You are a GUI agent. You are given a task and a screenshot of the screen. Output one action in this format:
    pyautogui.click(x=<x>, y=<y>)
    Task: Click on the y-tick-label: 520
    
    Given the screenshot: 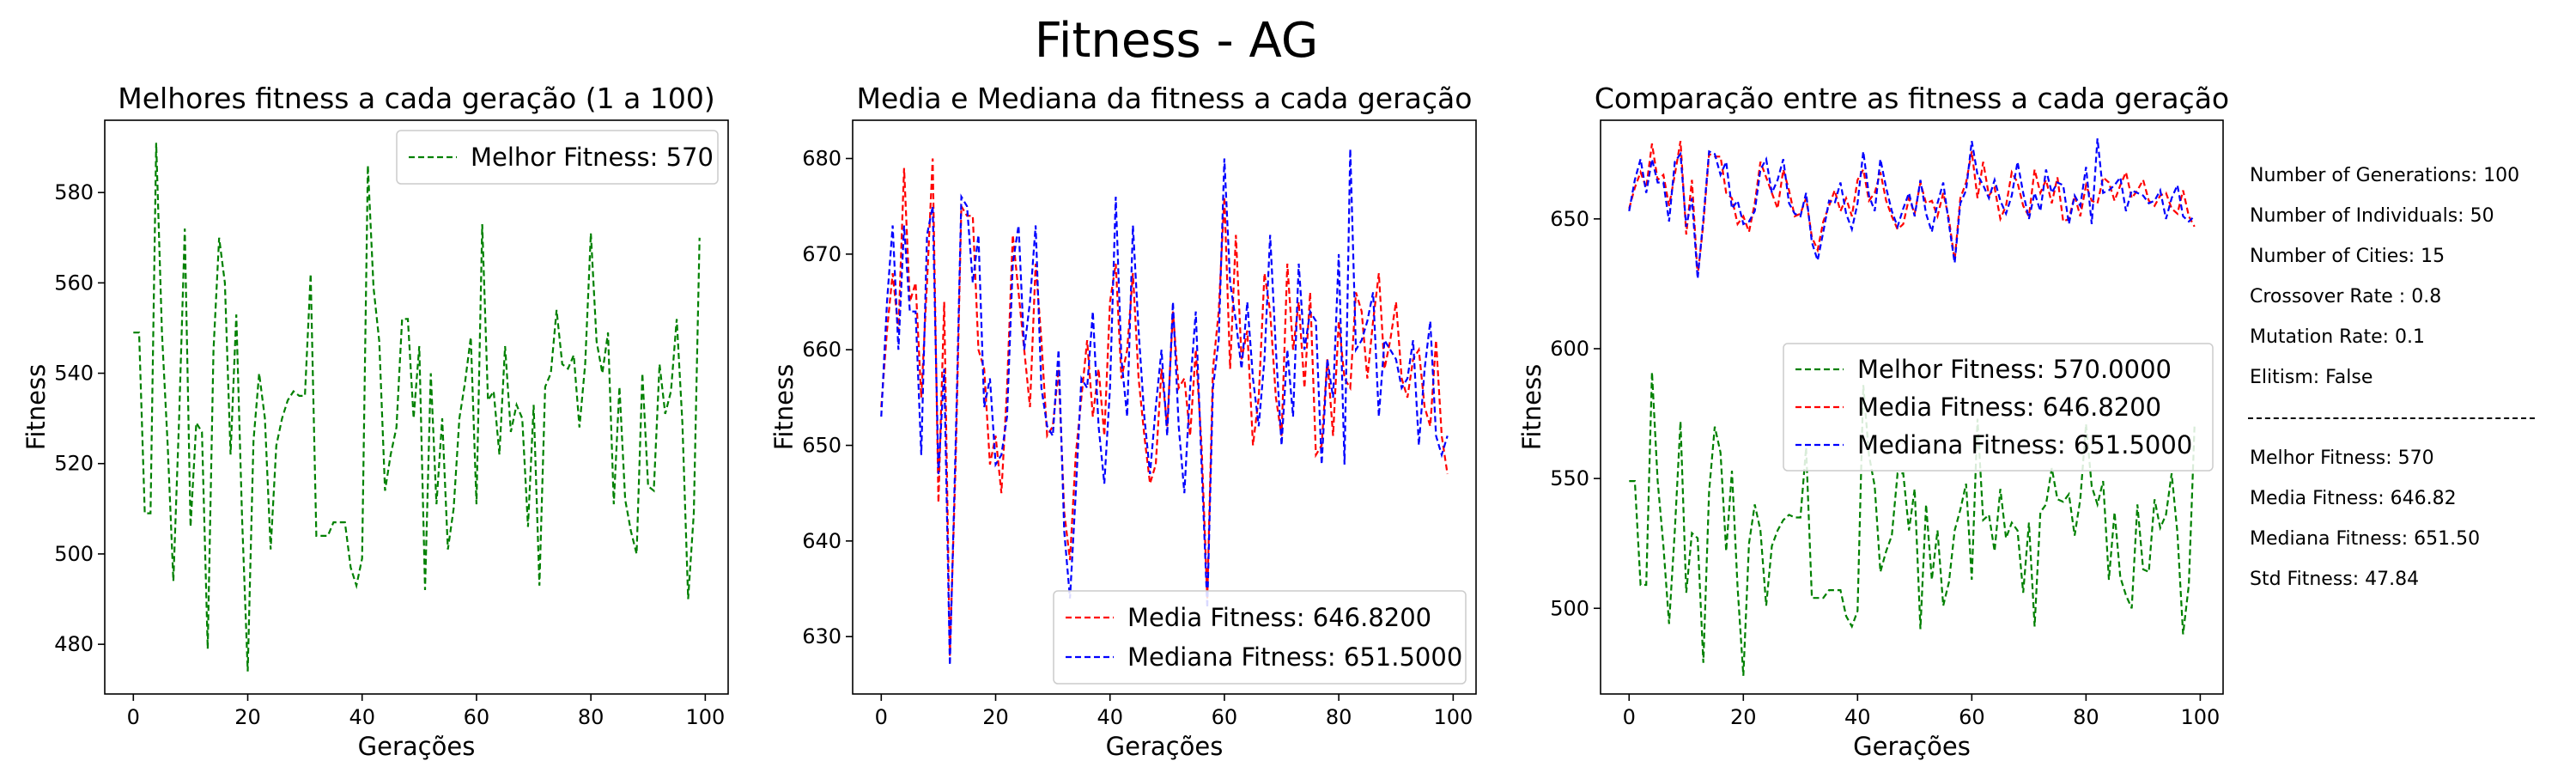 What is the action you would take?
    pyautogui.click(x=74, y=464)
    